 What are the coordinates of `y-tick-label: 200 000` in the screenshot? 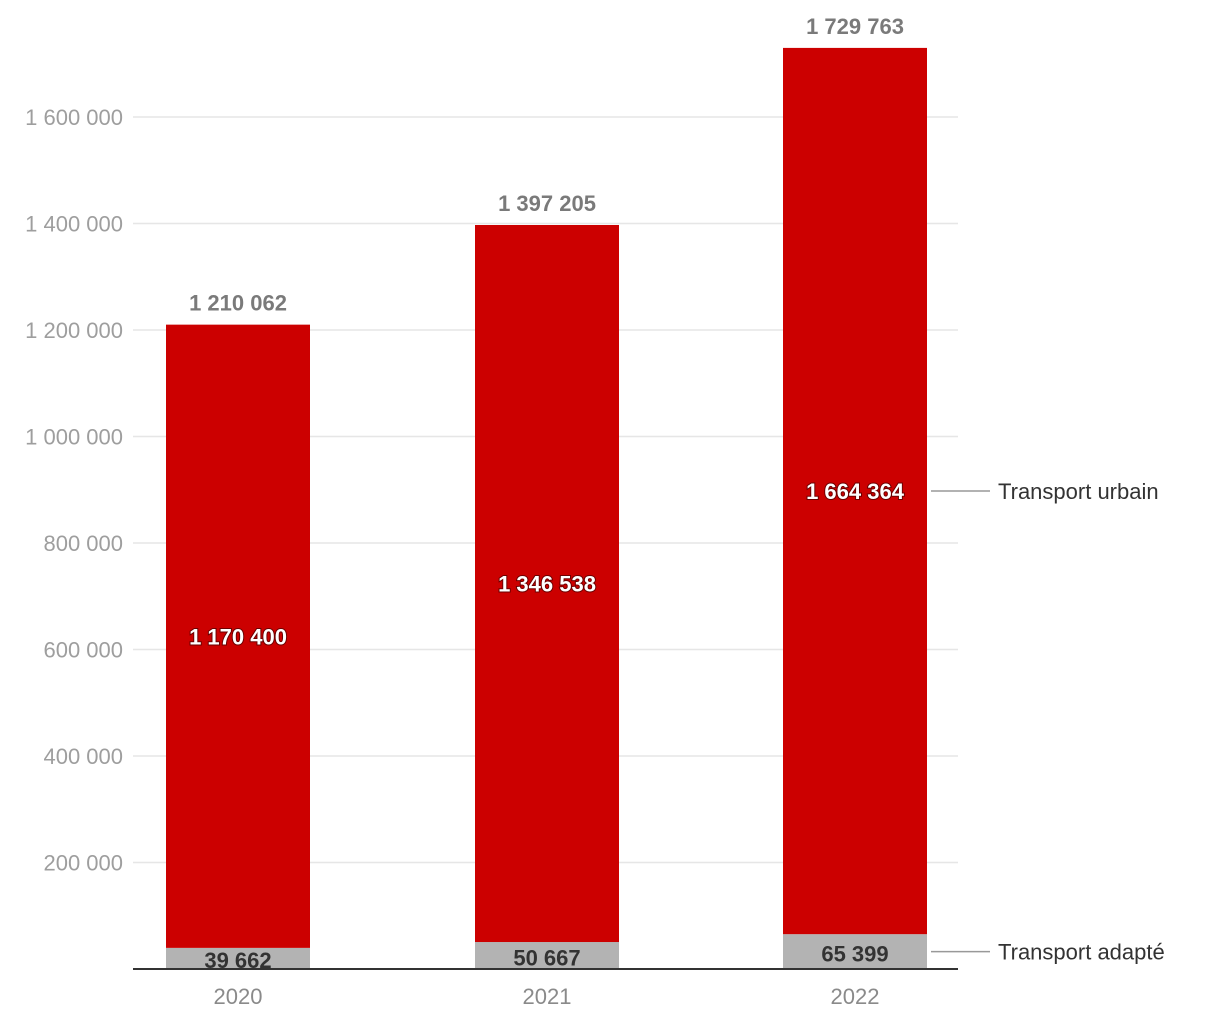 It's located at (83, 863).